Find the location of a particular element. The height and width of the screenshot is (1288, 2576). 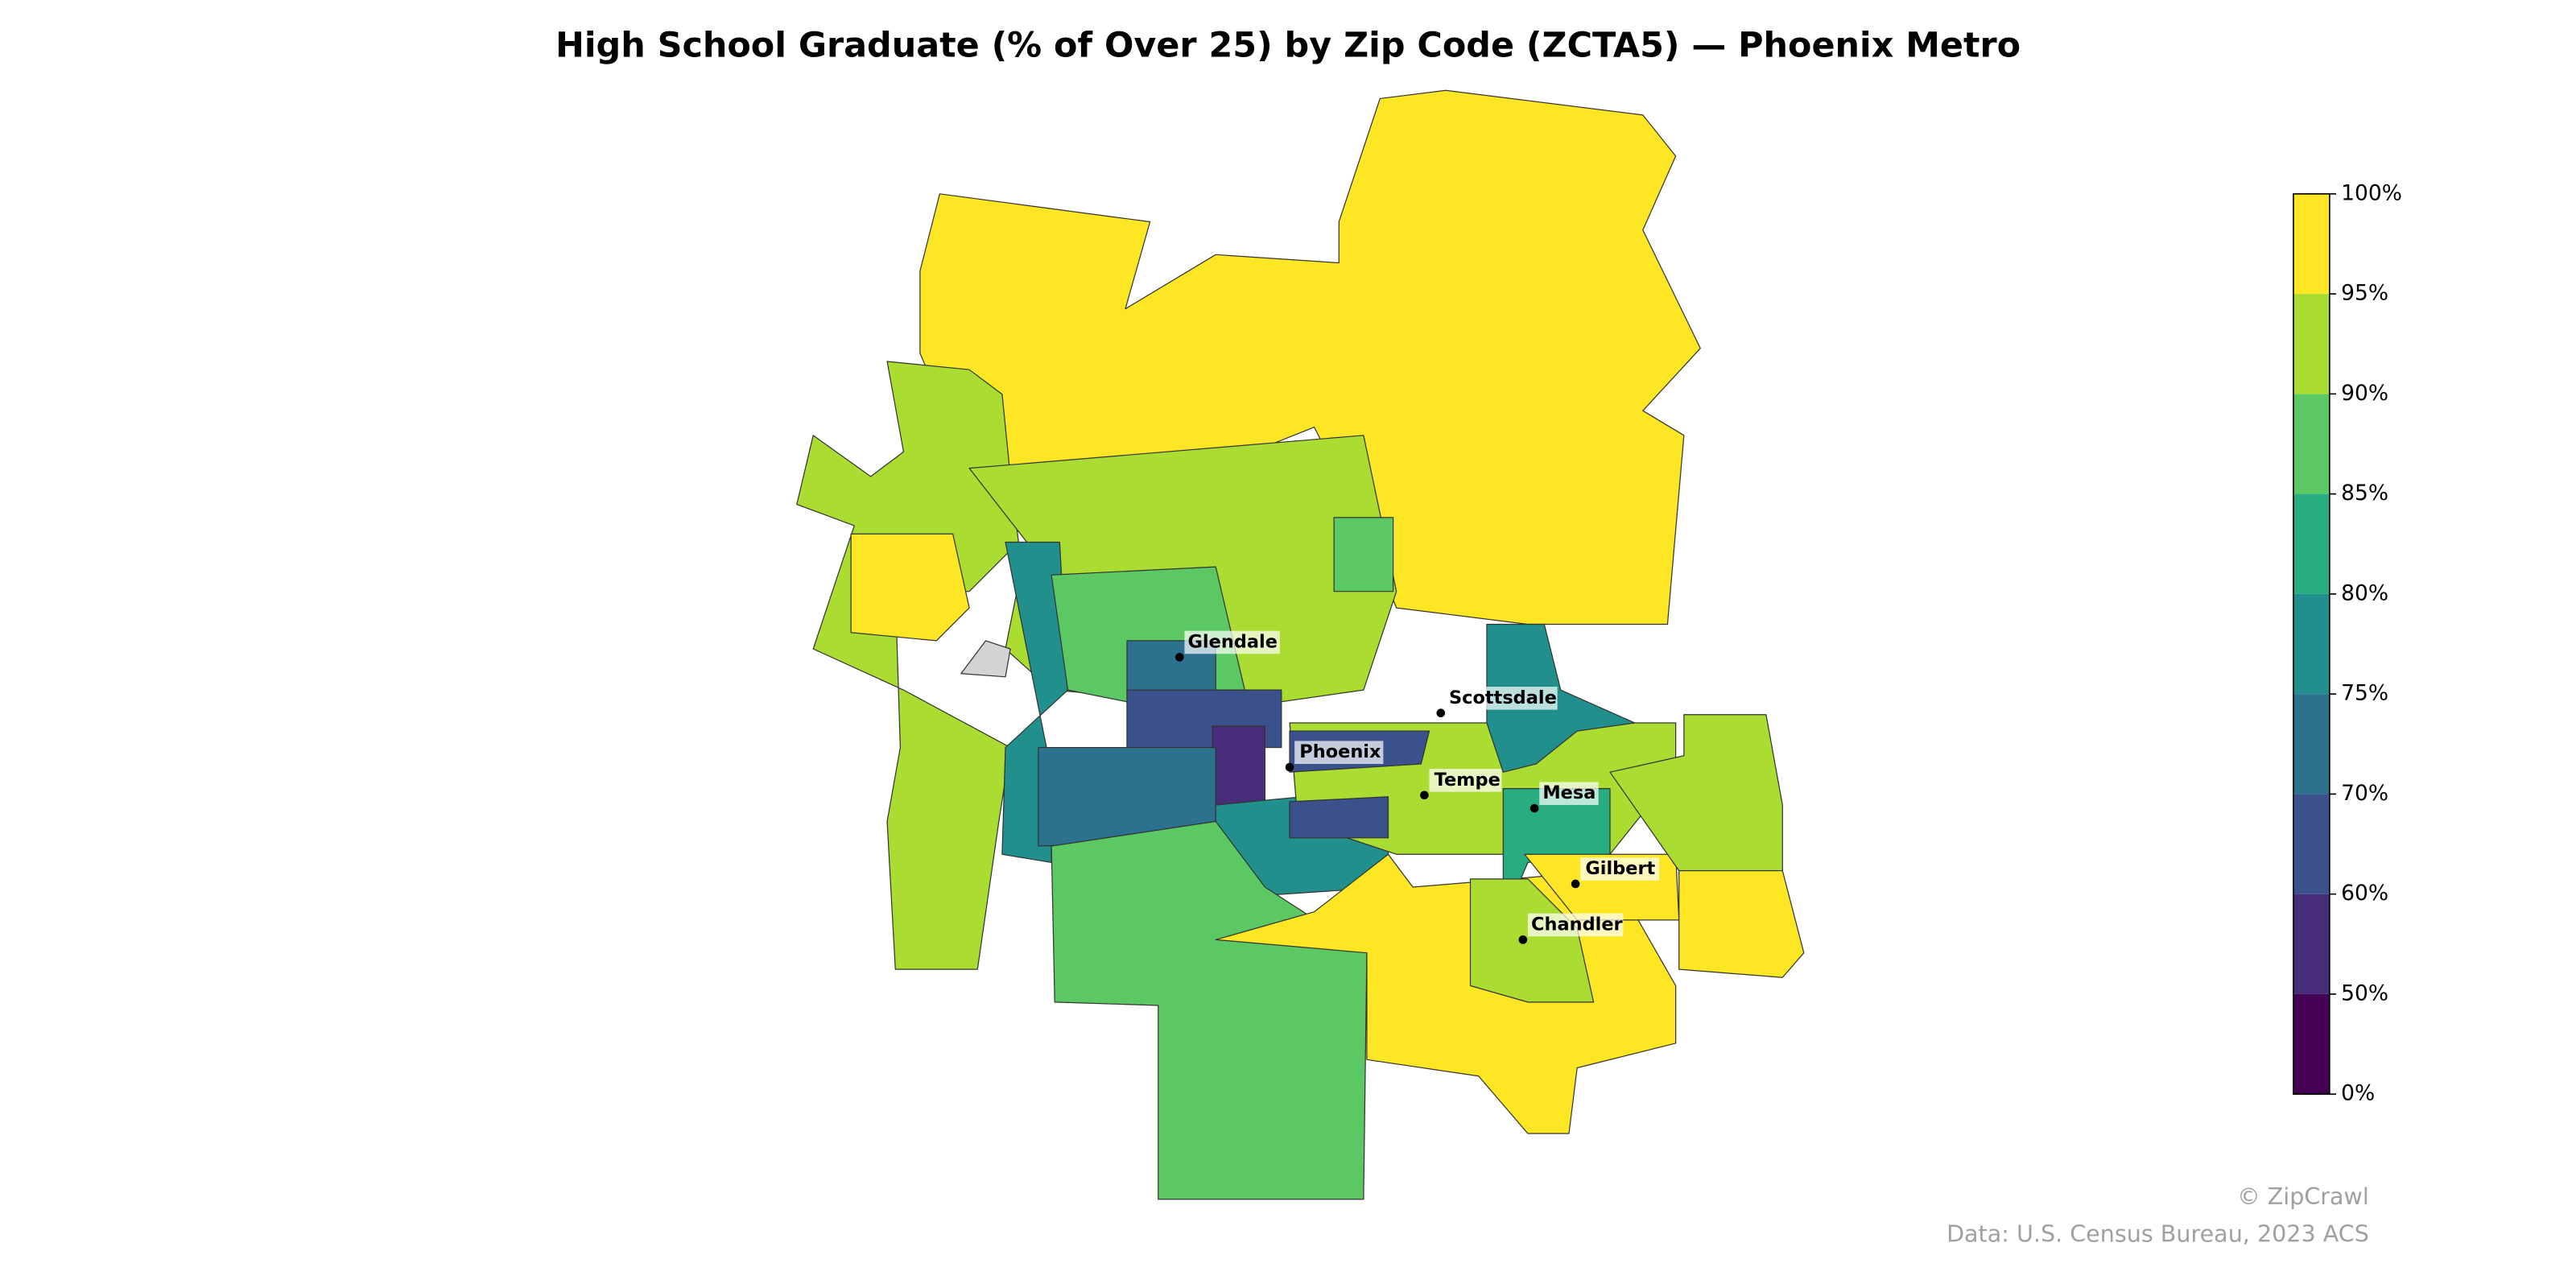

colorbar-frame is located at coordinates (2311, 644).